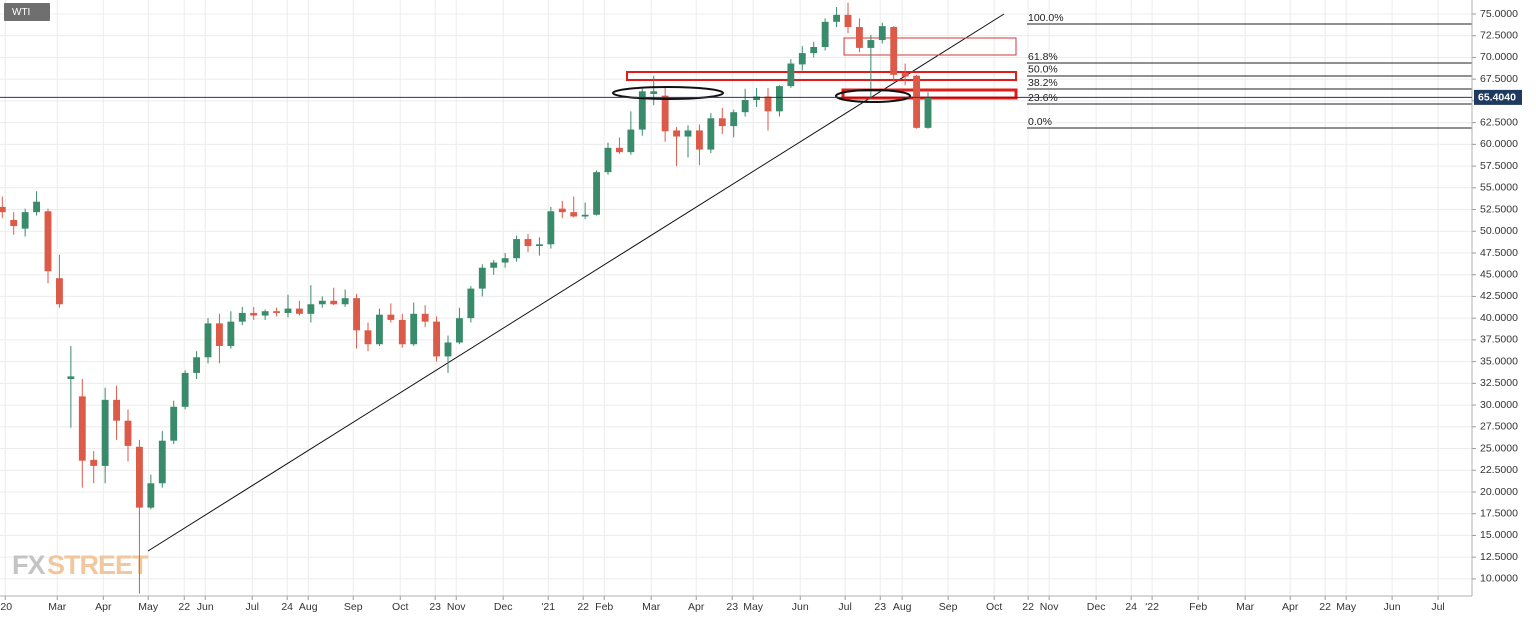  Describe the element at coordinates (287, 607) in the screenshot. I see `x-tick-label: 24` at that location.